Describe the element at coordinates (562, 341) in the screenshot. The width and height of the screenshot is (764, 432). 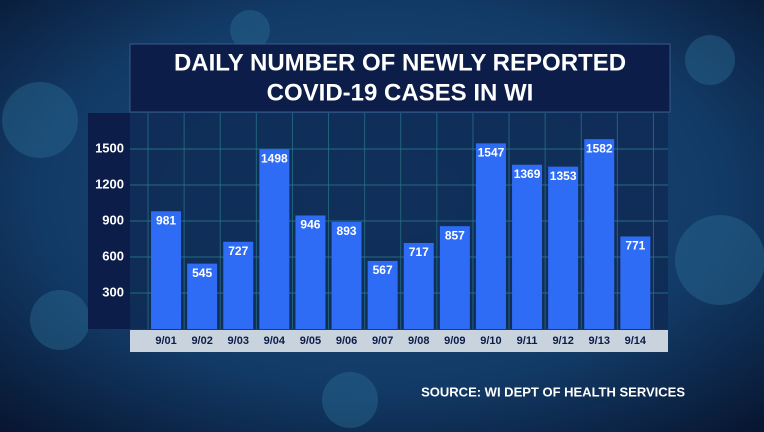
I see `x-tick-label: 9/12` at that location.